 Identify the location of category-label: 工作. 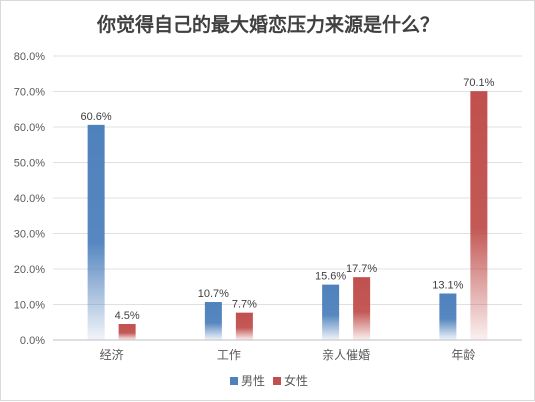
(229, 355).